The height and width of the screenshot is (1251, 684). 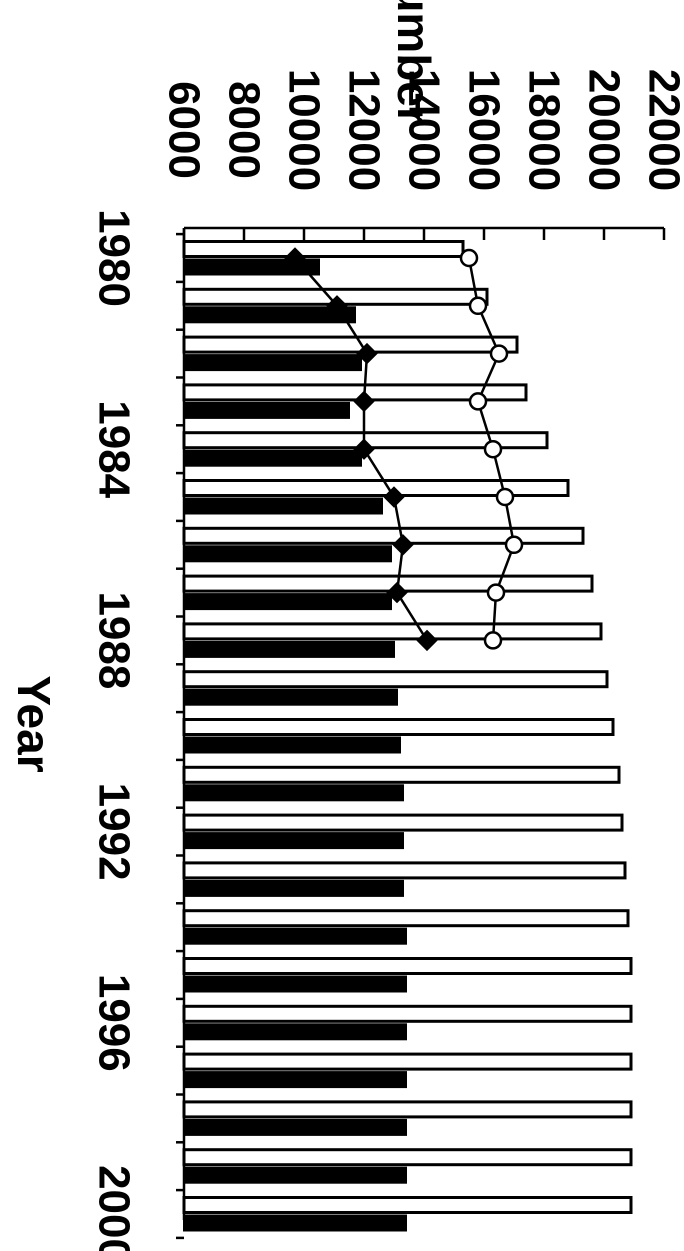 I want to click on filled-bar-1999, so click(x=295, y=1175).